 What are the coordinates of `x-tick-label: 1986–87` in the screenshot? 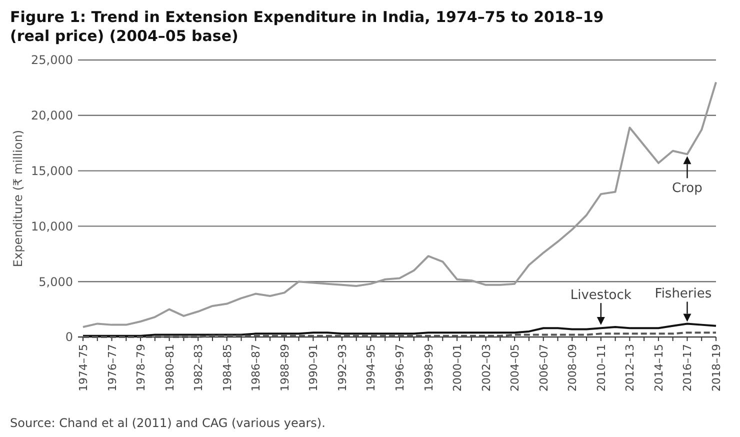 It's located at (256, 368).